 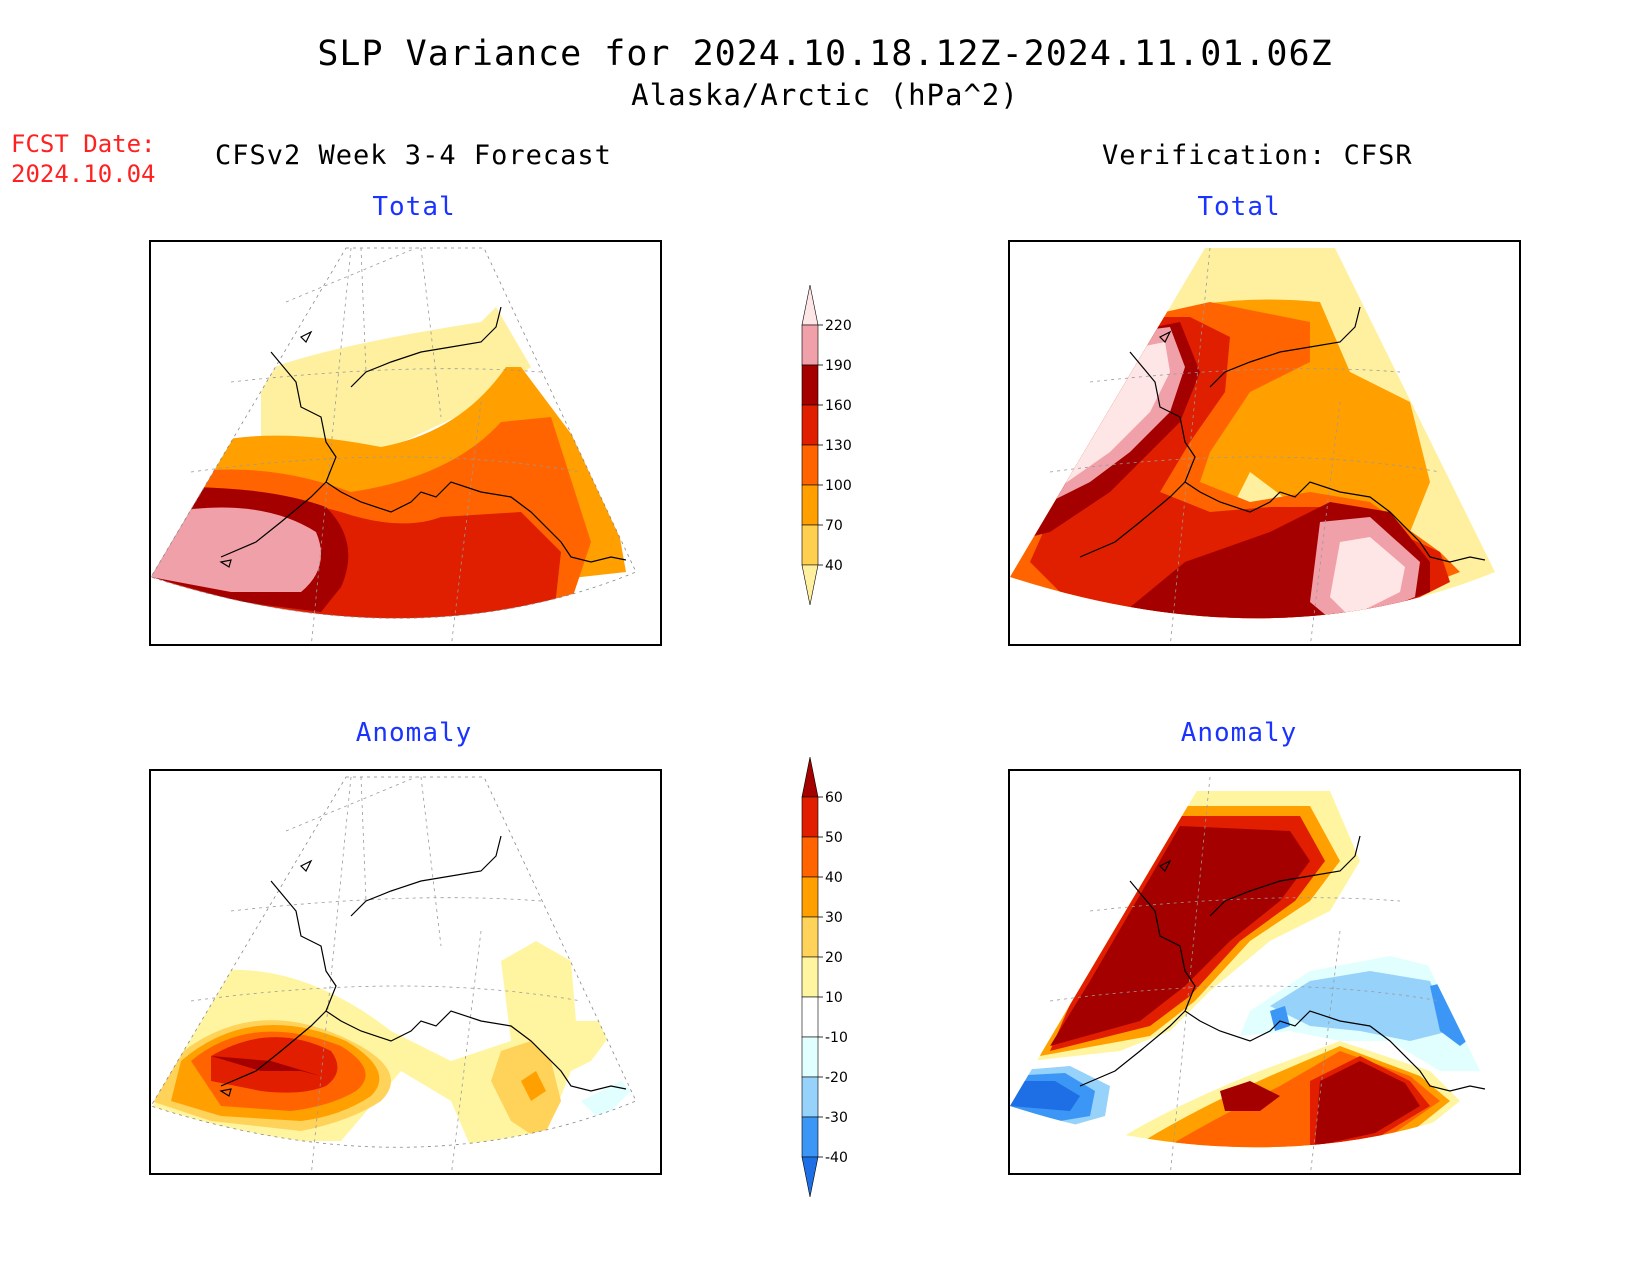 What do you see at coordinates (834, 958) in the screenshot?
I see `colorbar-label: 20` at bounding box center [834, 958].